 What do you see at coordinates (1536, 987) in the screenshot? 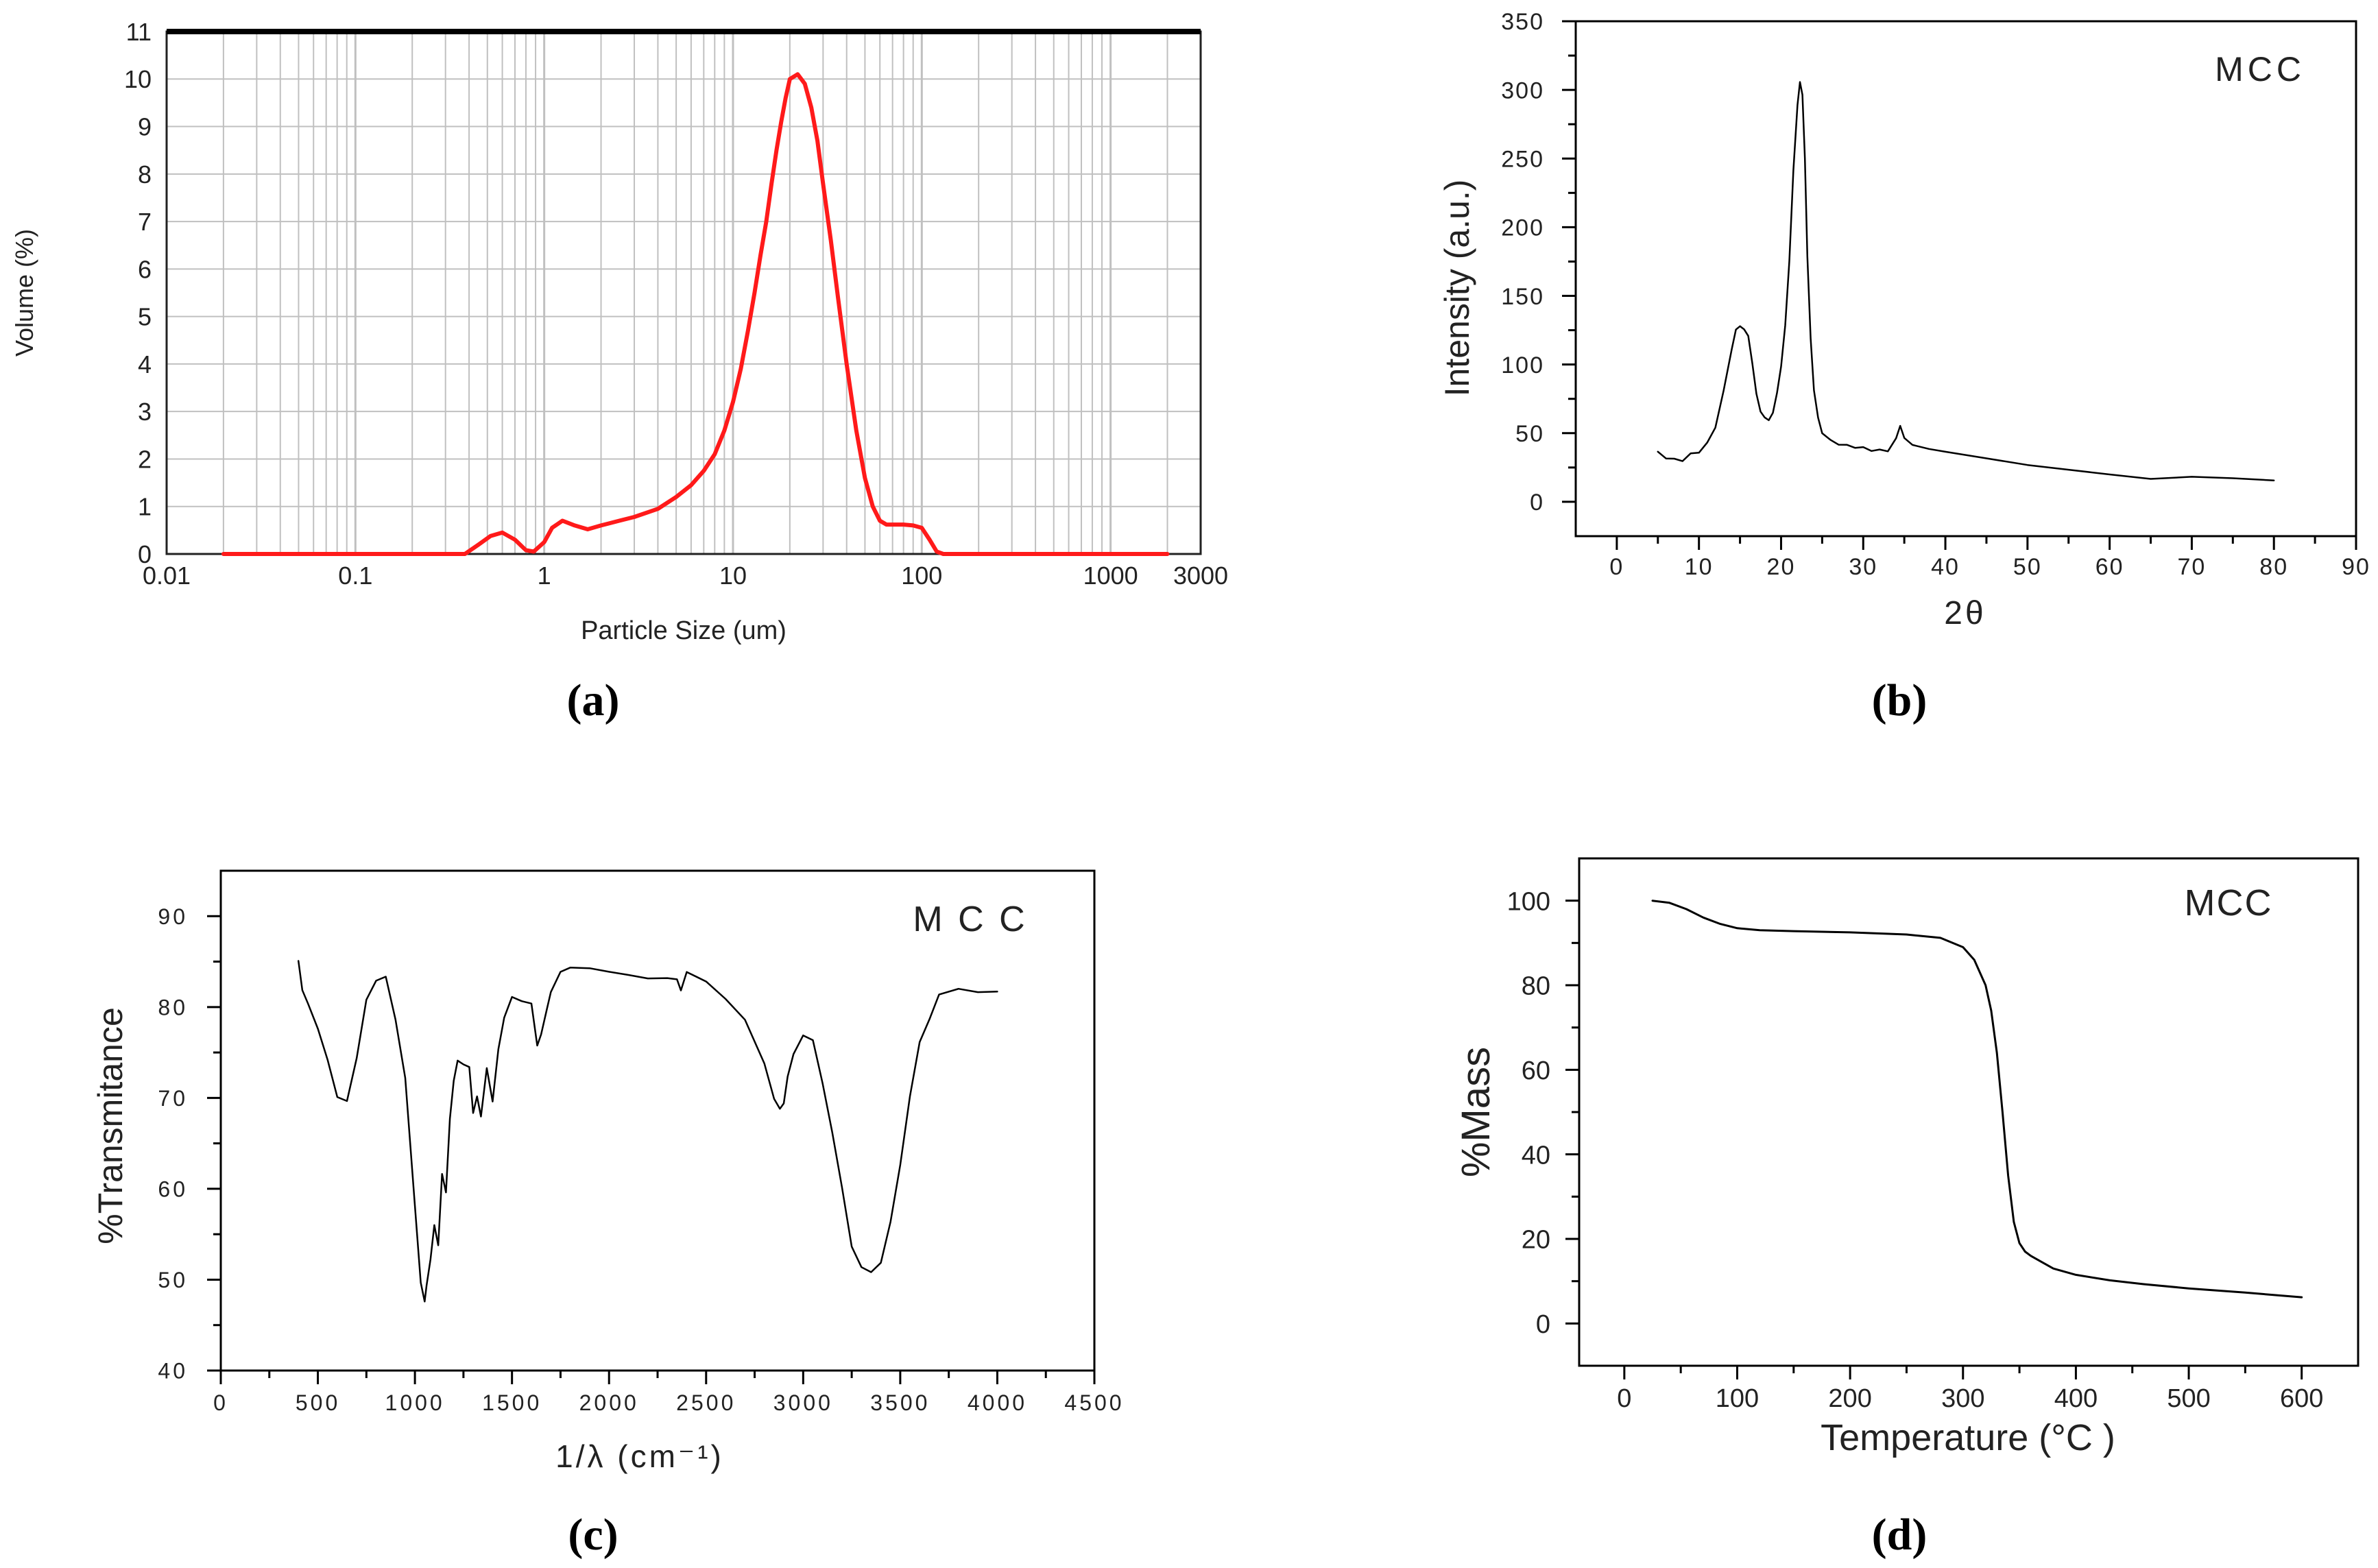
I see `d-y-tick-label: 80` at bounding box center [1536, 987].